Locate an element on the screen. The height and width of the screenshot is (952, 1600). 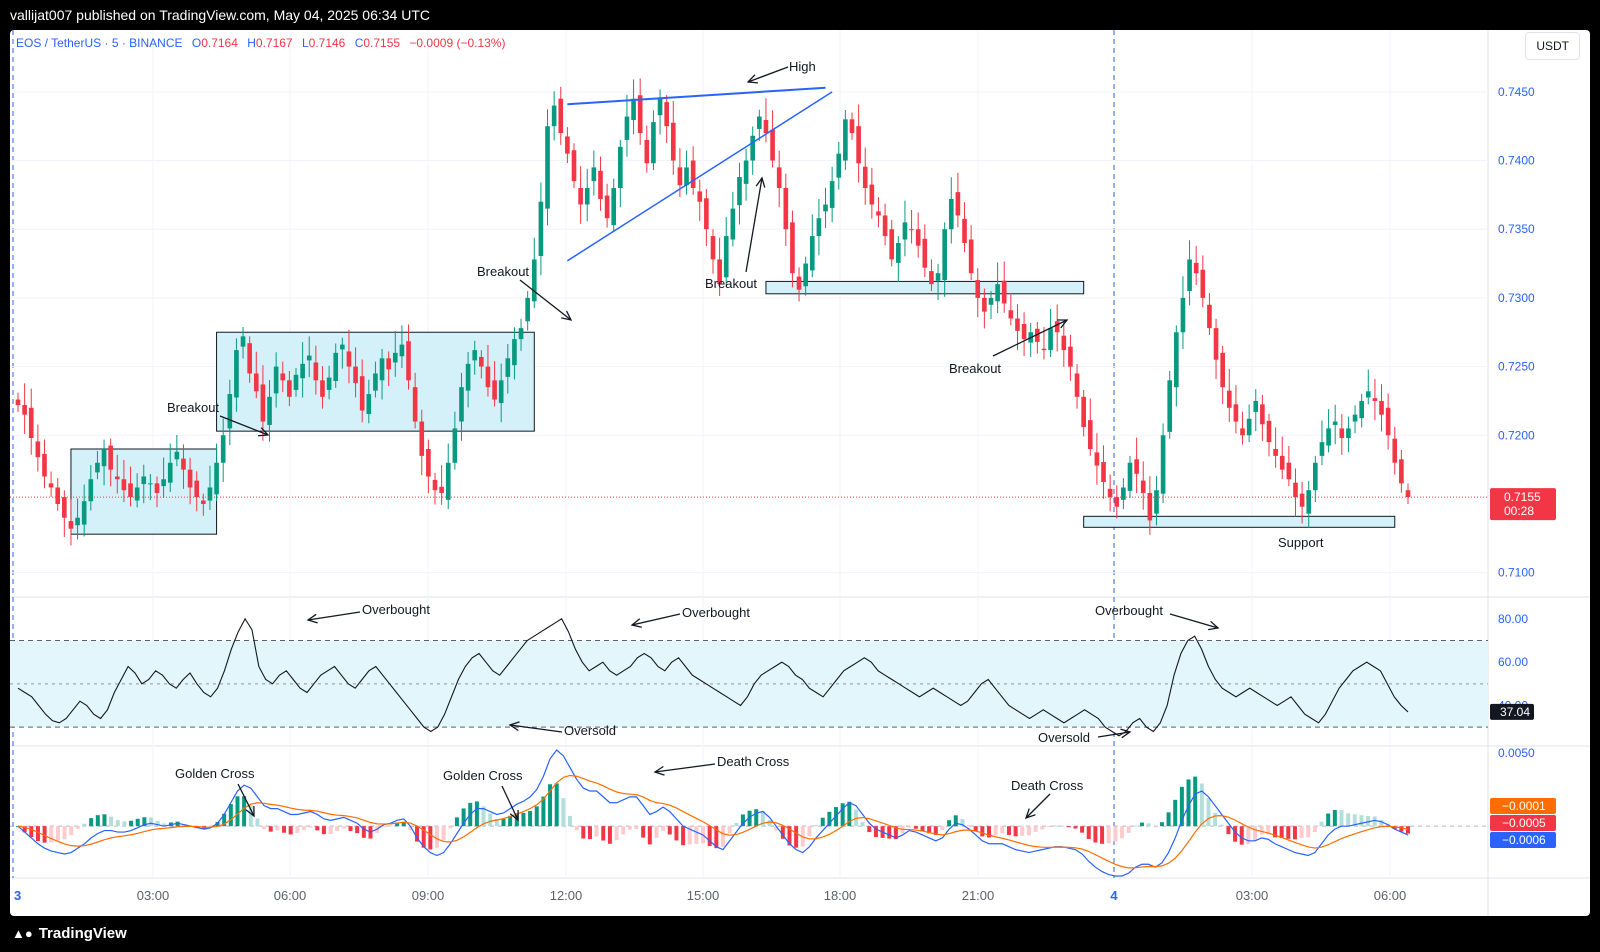
signal-value-label: −0.0005 is located at coordinates (1524, 823).